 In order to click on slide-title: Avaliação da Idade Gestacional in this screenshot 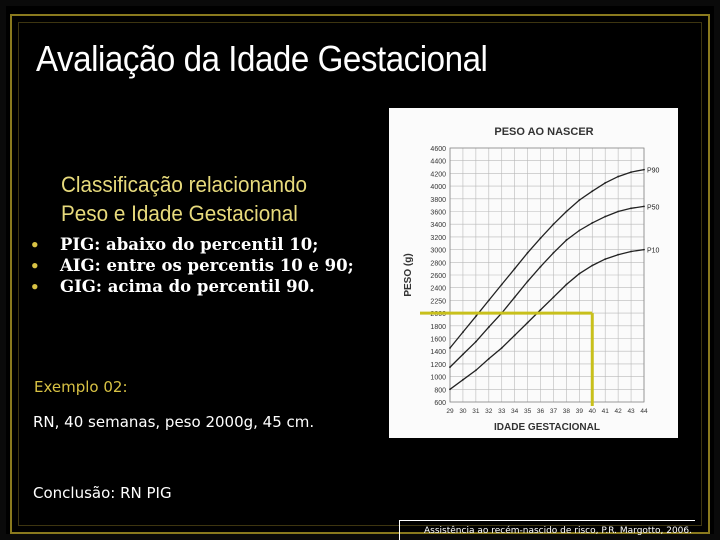, I will do `click(262, 58)`.